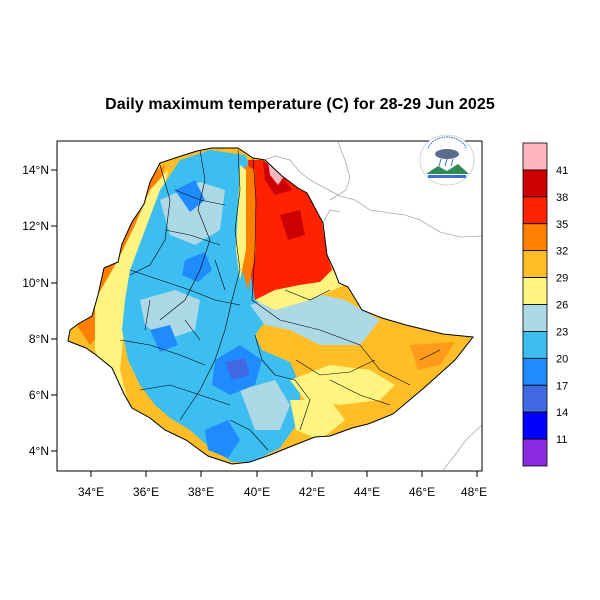 The image size is (600, 600). I want to click on x-tick-label: 38°E, so click(201, 492).